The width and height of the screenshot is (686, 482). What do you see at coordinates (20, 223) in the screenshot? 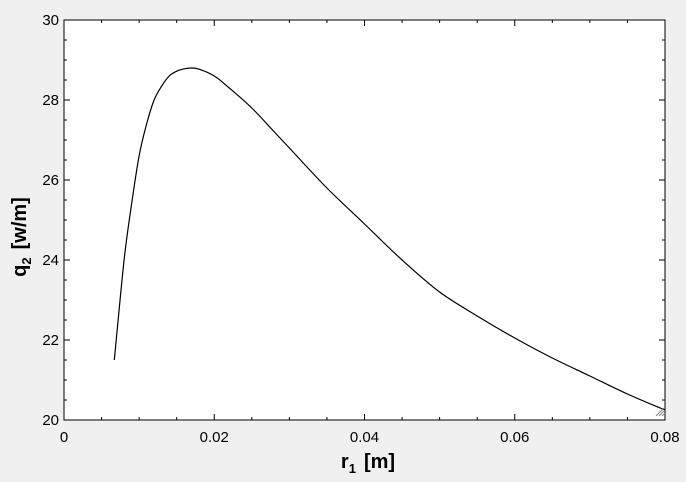
I see `y-axis-label-unit: [w/m]` at bounding box center [20, 223].